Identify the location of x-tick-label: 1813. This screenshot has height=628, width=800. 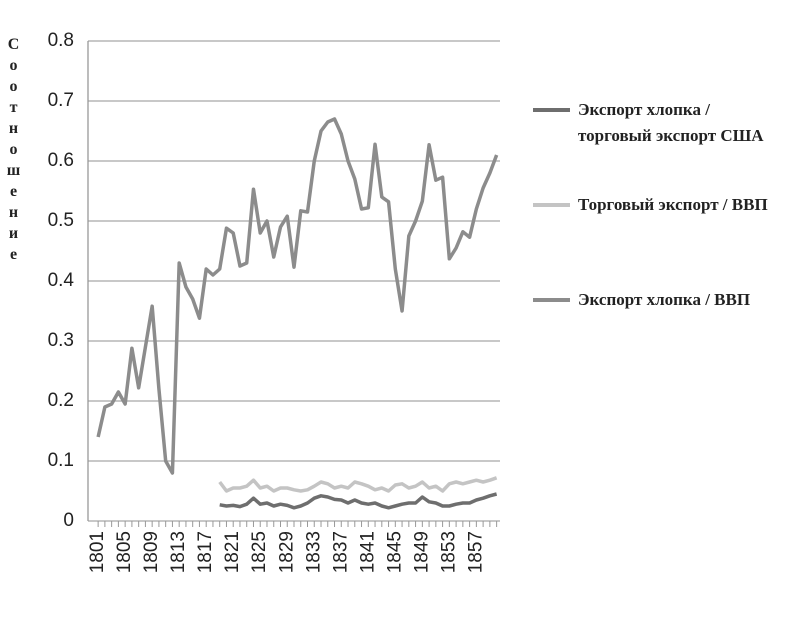
(178, 552).